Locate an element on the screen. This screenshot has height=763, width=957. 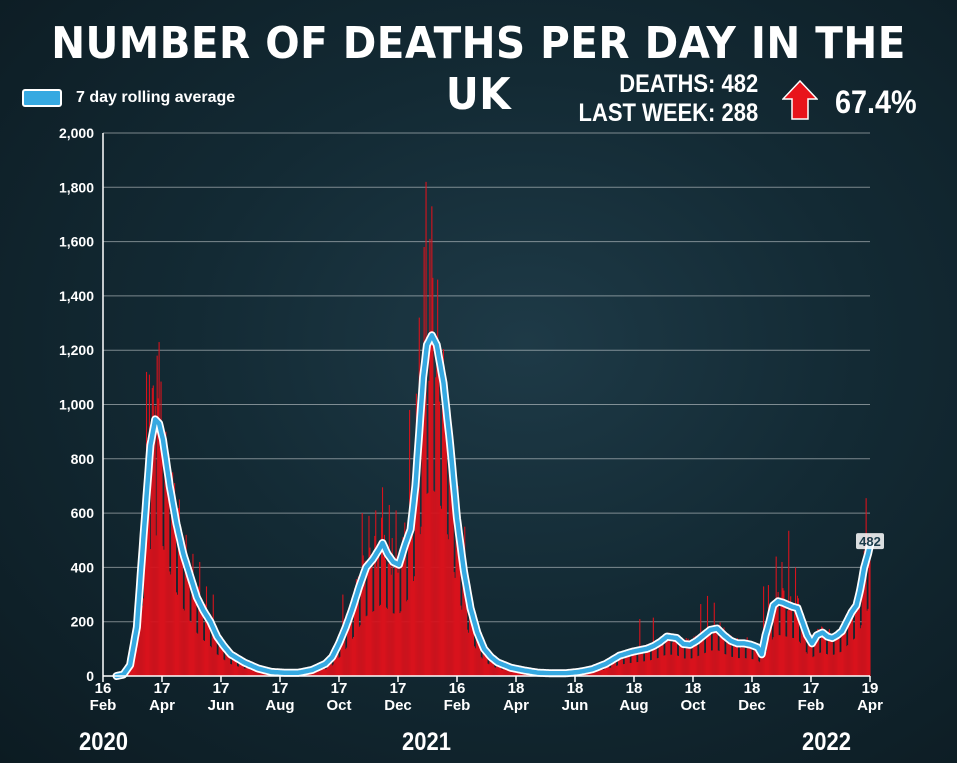
change-percentage: 67.4% is located at coordinates (876, 102).